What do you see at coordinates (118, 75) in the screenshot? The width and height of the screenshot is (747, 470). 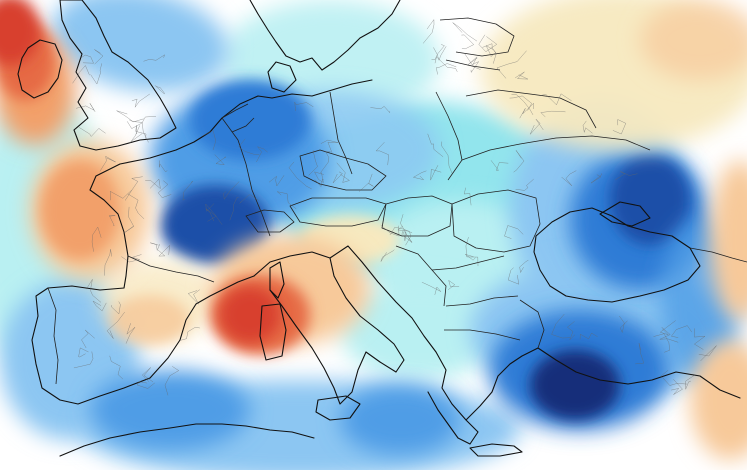 I see `coastline-great-britain` at bounding box center [118, 75].